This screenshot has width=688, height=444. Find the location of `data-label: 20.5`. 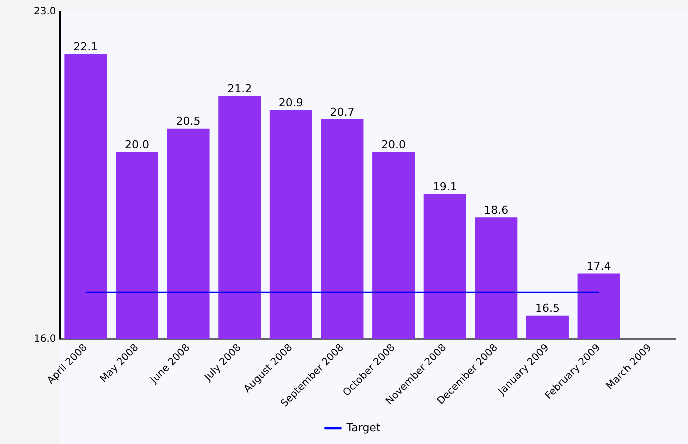

data-label: 20.5 is located at coordinates (188, 121).